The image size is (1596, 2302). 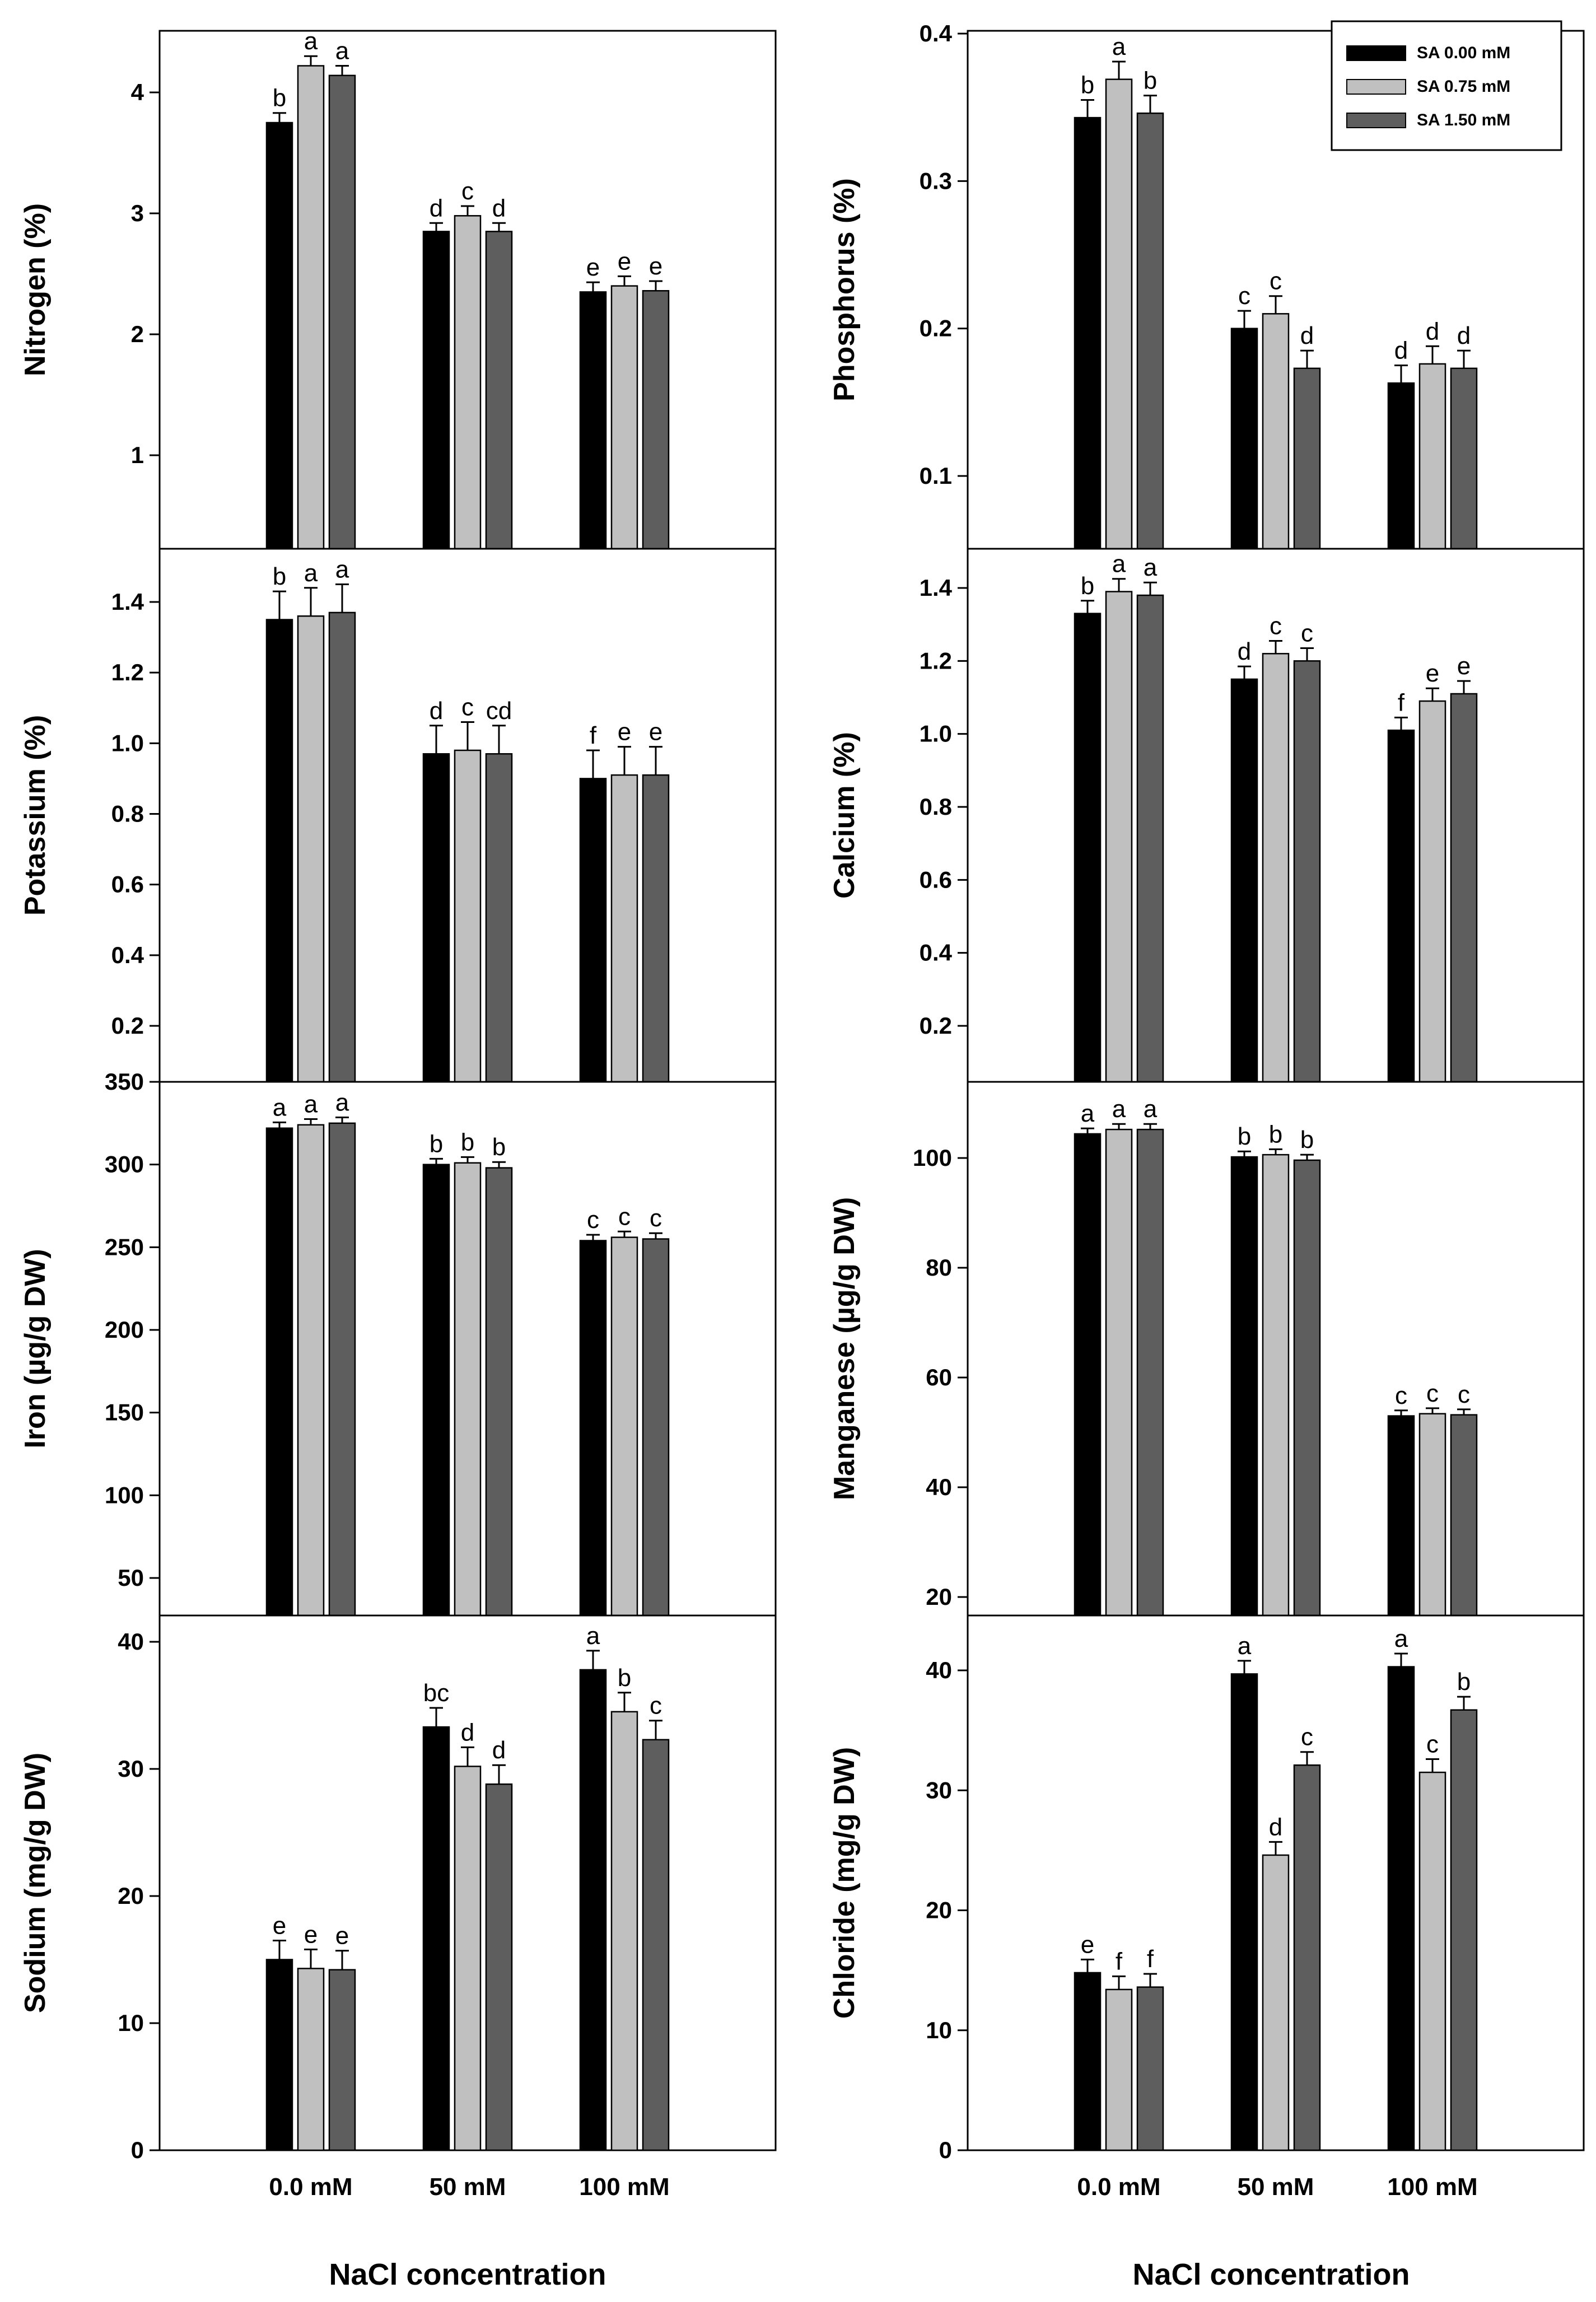 What do you see at coordinates (939, 1267) in the screenshot?
I see `y-tick-label: 80` at bounding box center [939, 1267].